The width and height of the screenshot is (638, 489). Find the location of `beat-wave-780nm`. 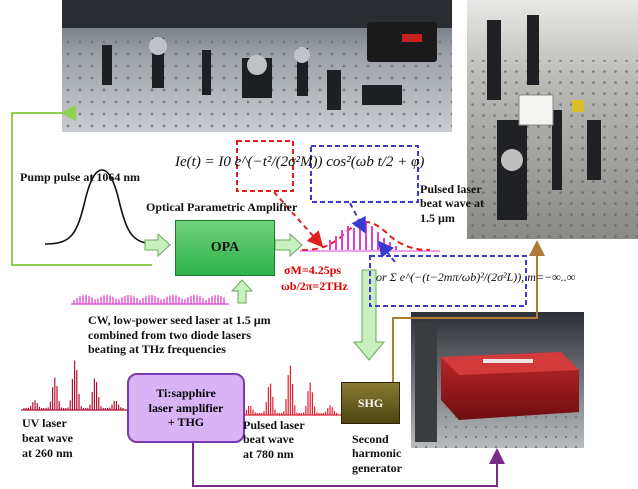

beat-wave-780nm is located at coordinates (290, 390).